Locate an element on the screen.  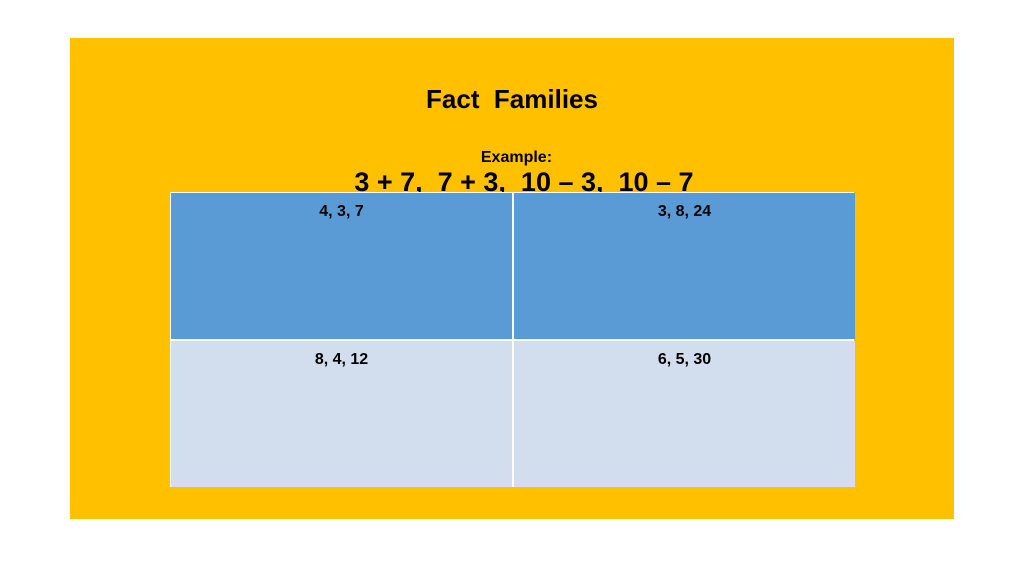
table-cell: 3, 8, 24 is located at coordinates (684, 266).